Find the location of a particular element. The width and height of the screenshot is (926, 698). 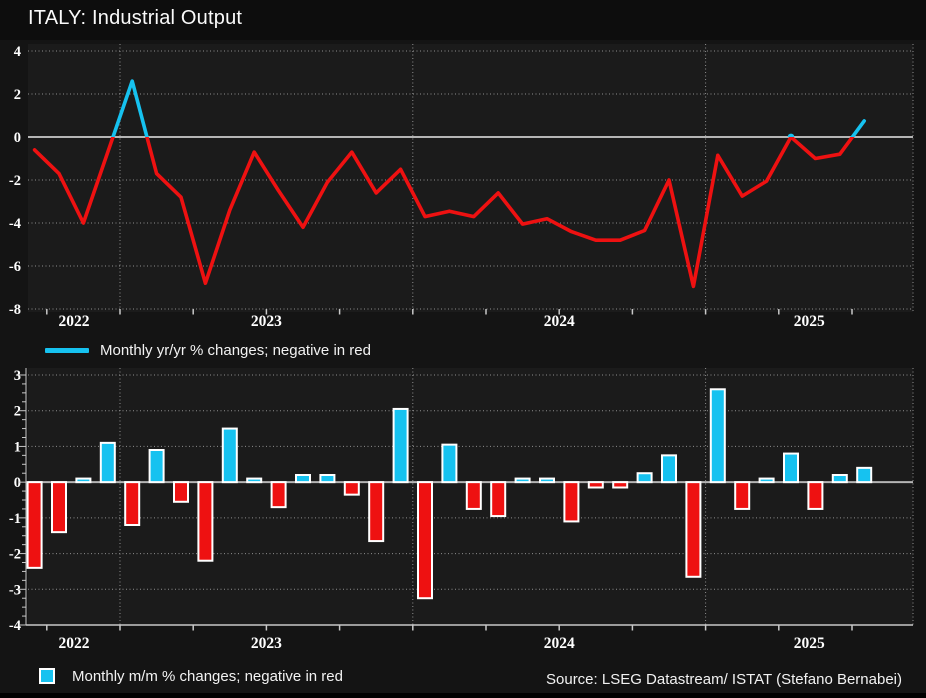

bottom-border is located at coordinates (463, 695).